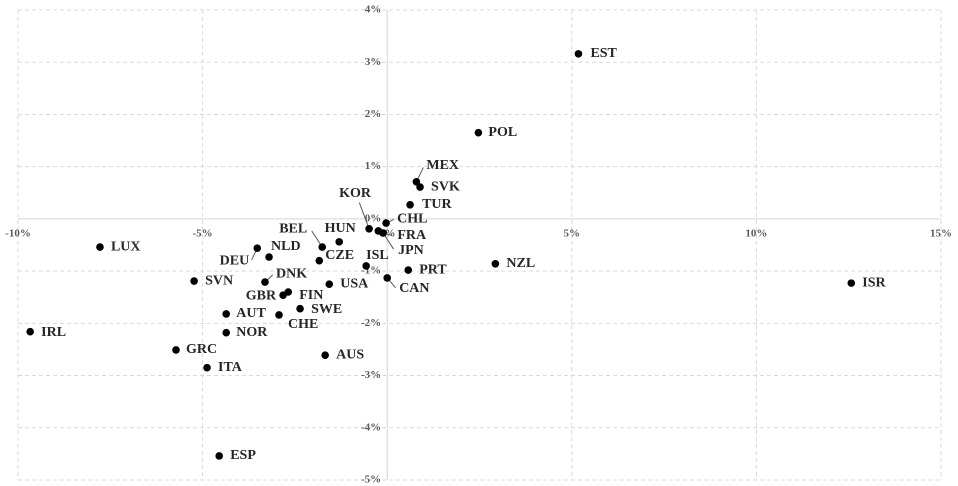 The image size is (958, 486). Describe the element at coordinates (412, 218) in the screenshot. I see `point-label: CHL` at that location.